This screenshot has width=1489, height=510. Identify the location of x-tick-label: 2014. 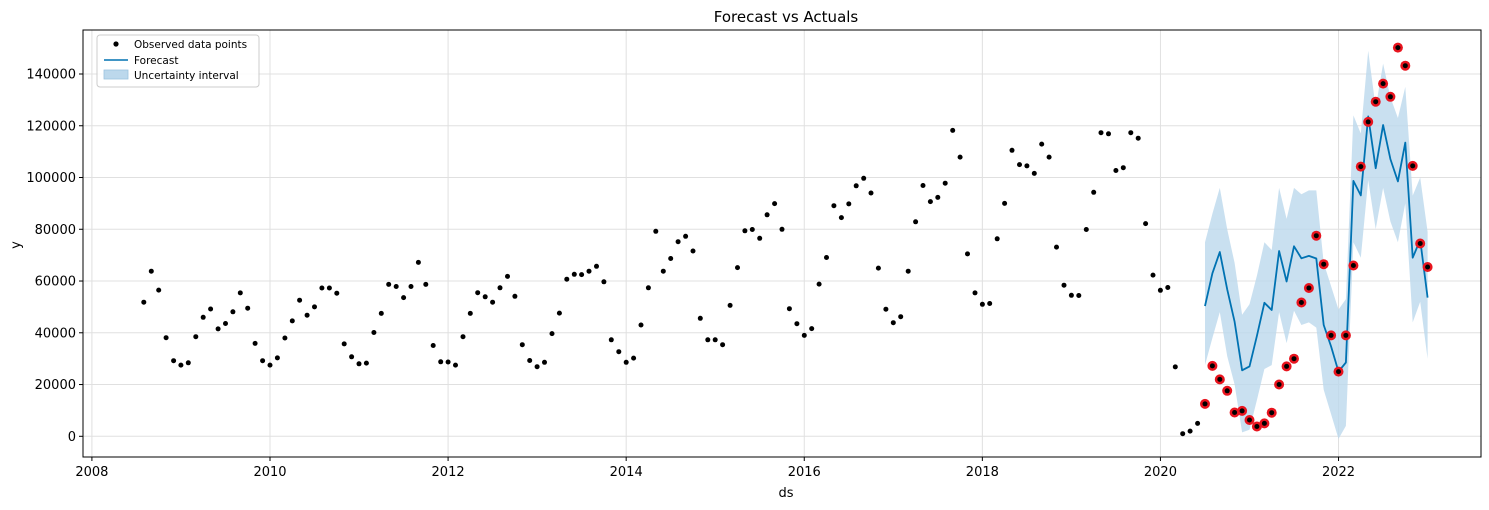
(626, 472).